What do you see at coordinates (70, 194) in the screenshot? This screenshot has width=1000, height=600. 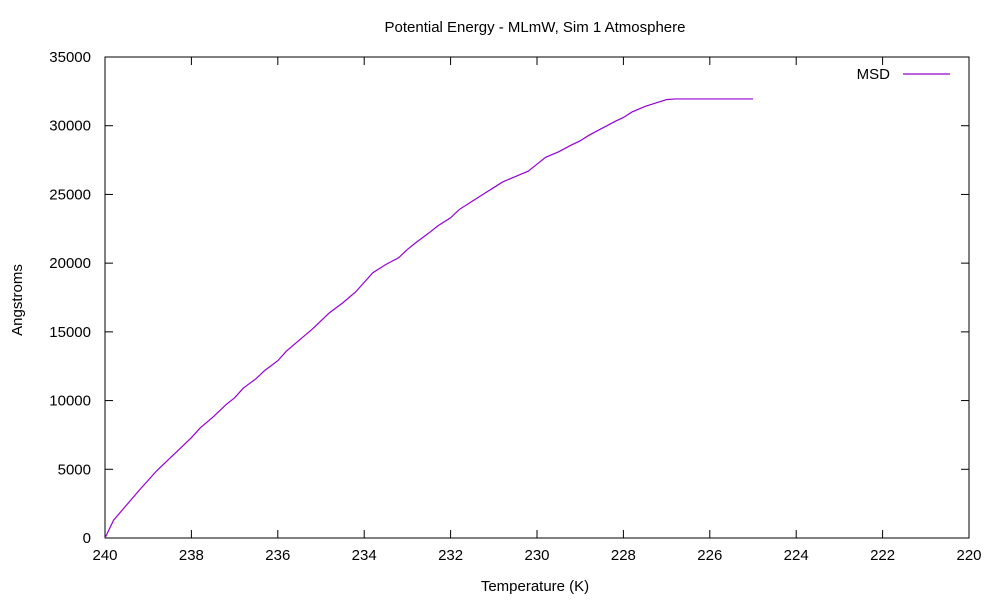 I see `y-tick-label: 25000` at bounding box center [70, 194].